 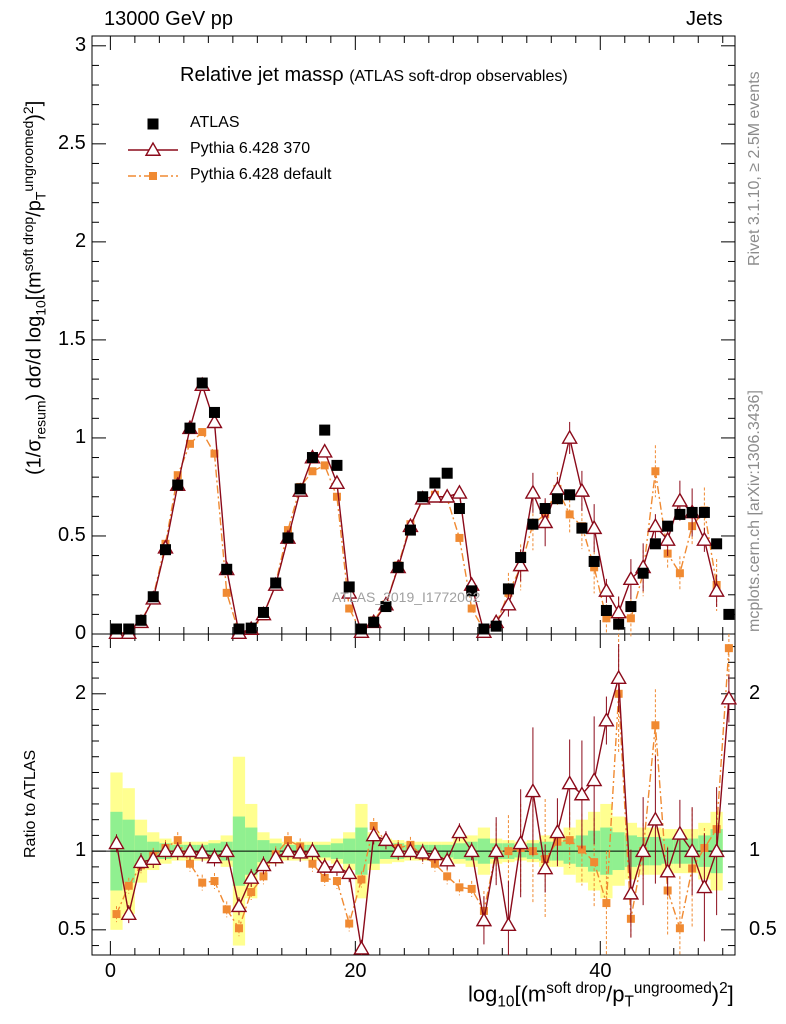 What do you see at coordinates (110, 971) in the screenshot?
I see `x-tick-label: 0` at bounding box center [110, 971].